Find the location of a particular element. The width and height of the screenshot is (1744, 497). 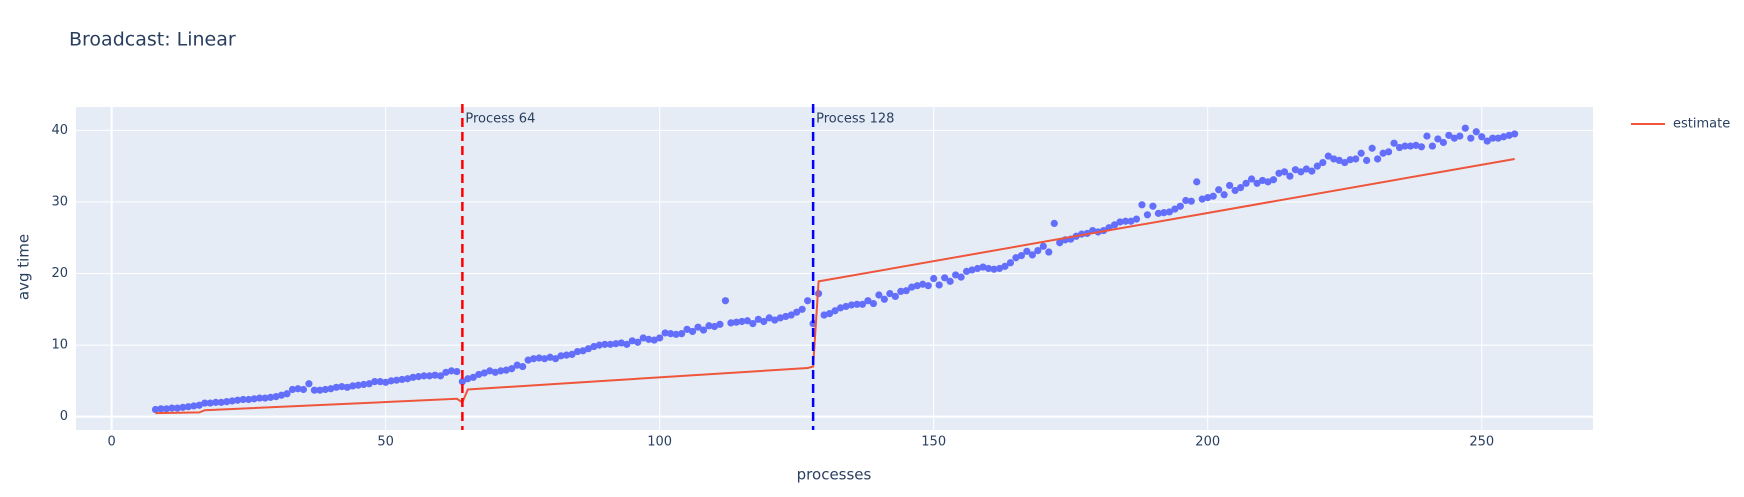

x-tick-label: 250 is located at coordinates (1481, 442).